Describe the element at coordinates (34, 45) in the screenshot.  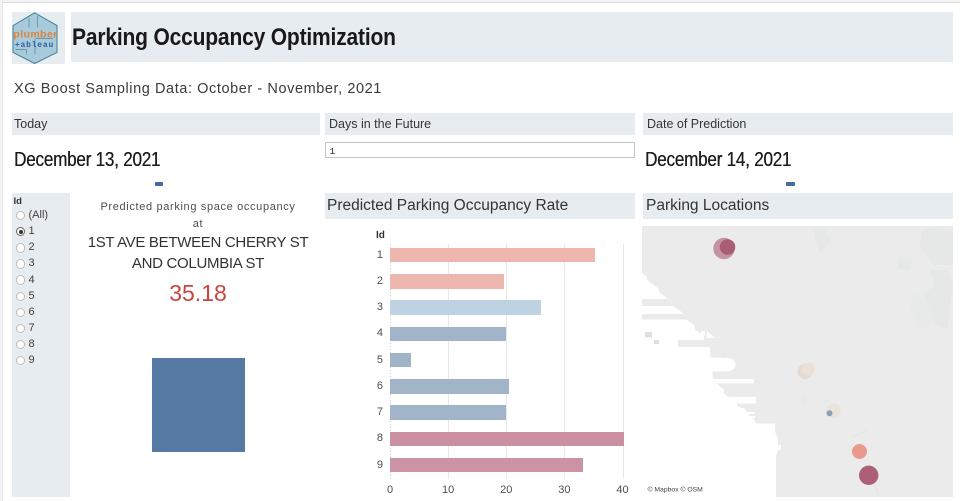
I see `svg-text: +ableau` at that location.